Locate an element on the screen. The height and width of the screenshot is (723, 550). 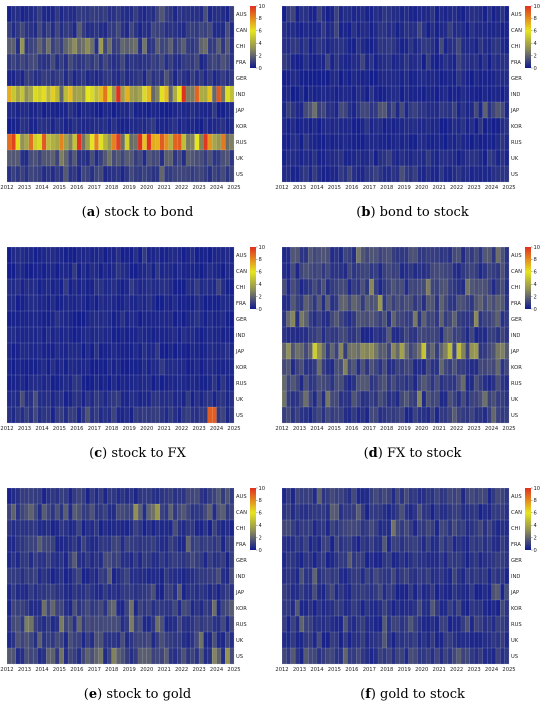
row-label: UK is located at coordinates (240, 400).